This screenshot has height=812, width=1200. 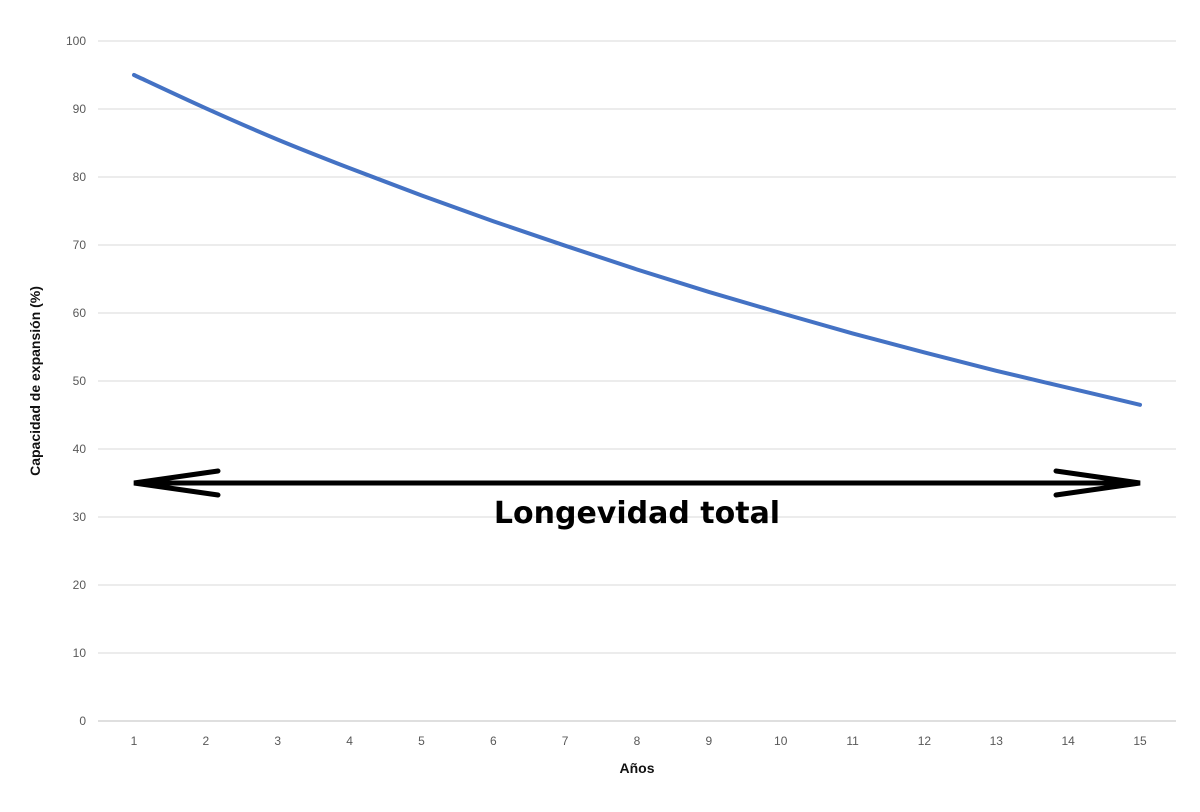 What do you see at coordinates (134, 741) in the screenshot?
I see `x-tick-label-1: 1` at bounding box center [134, 741].